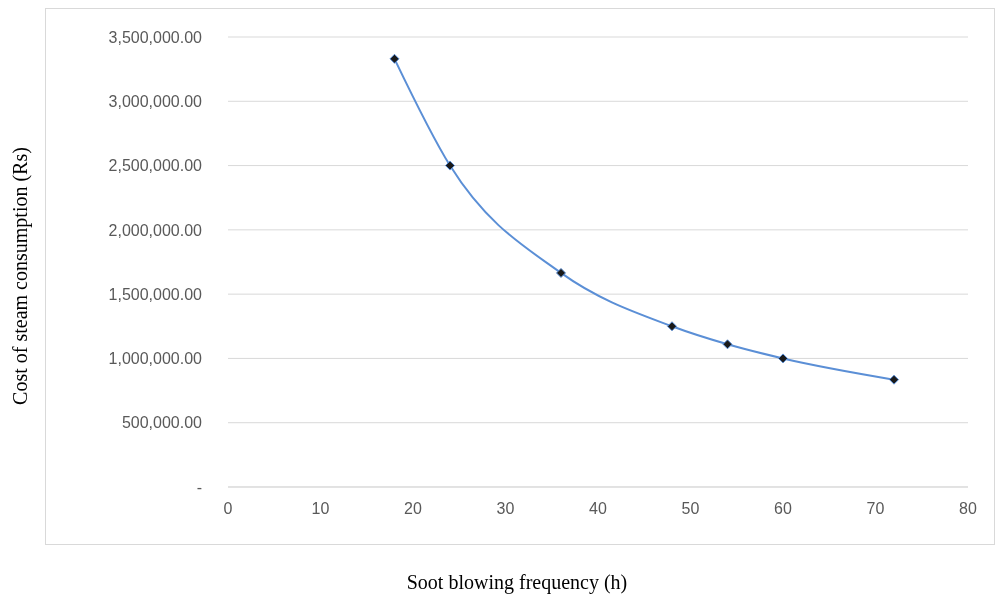 The image size is (1004, 601). Describe the element at coordinates (199, 487) in the screenshot. I see `y-tick-label: -` at that location.